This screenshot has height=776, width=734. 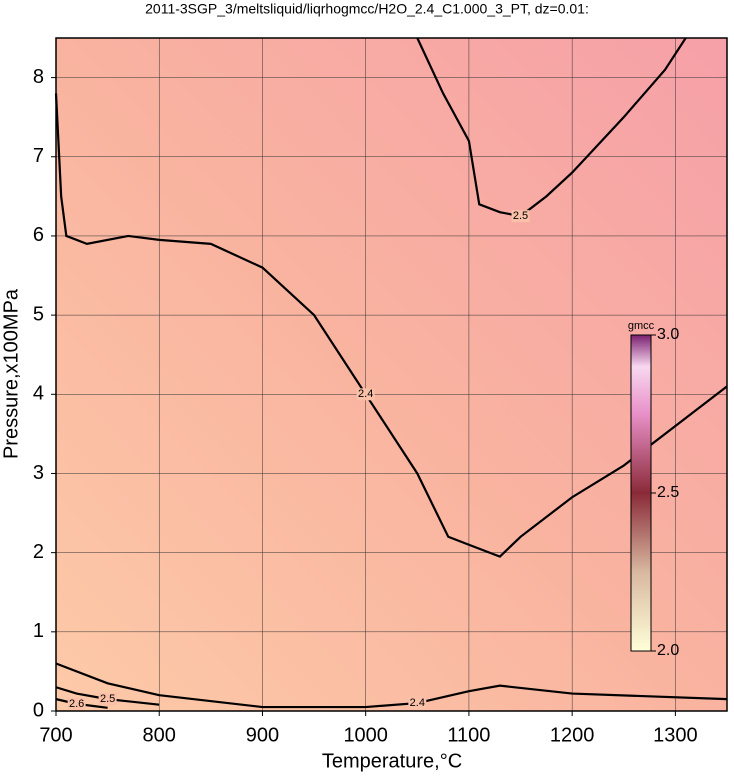 What do you see at coordinates (392, 761) in the screenshot?
I see `x-axis-label: Temperature,°C` at bounding box center [392, 761].